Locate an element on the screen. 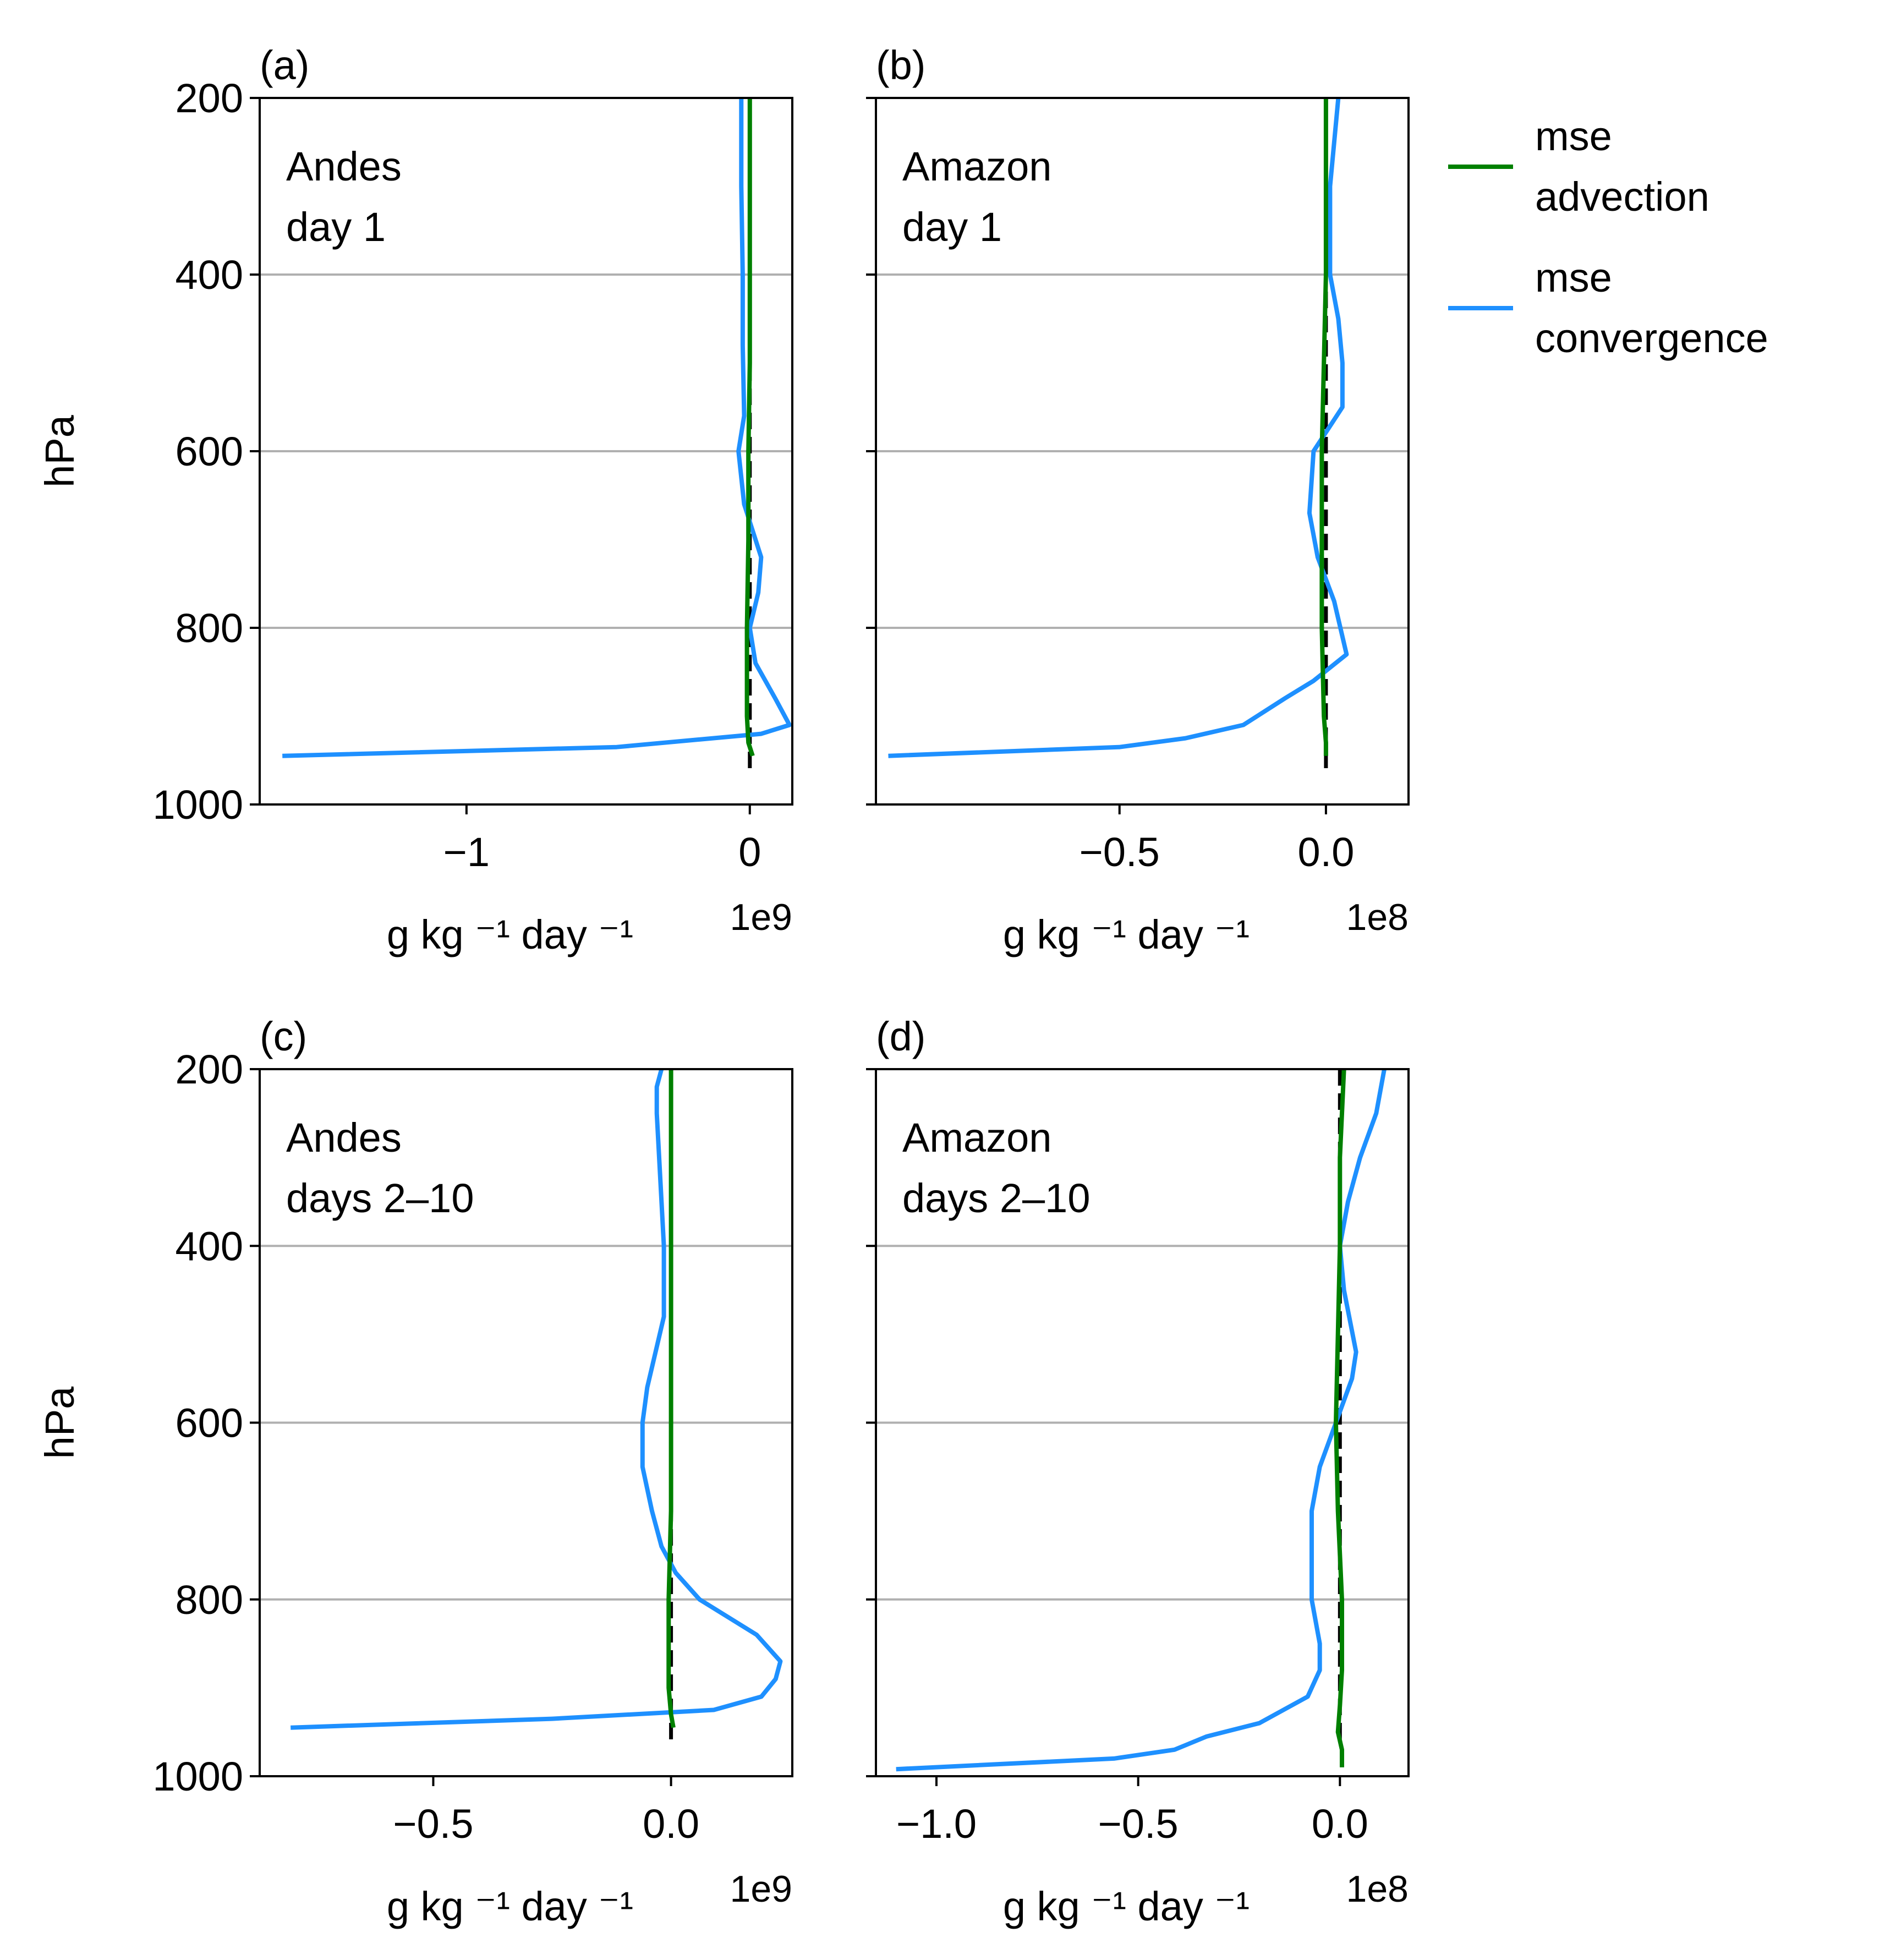  panel-label: (d) is located at coordinates (900, 1036).